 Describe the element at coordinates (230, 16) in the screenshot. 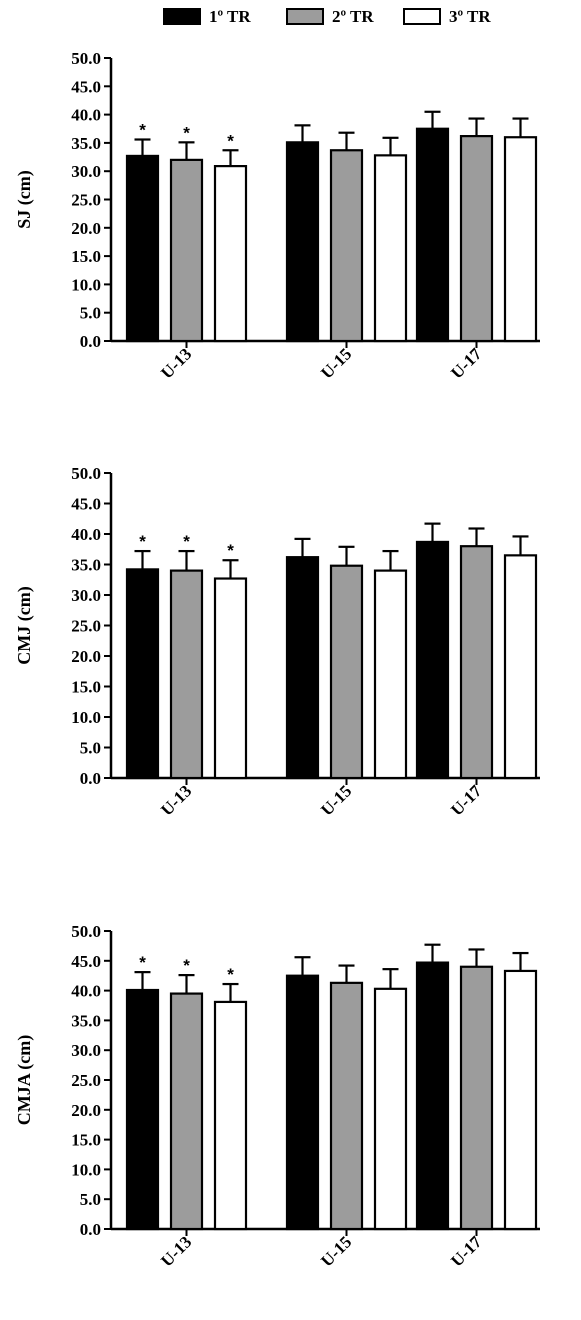

I see `legend-label-1: 1º TR` at that location.